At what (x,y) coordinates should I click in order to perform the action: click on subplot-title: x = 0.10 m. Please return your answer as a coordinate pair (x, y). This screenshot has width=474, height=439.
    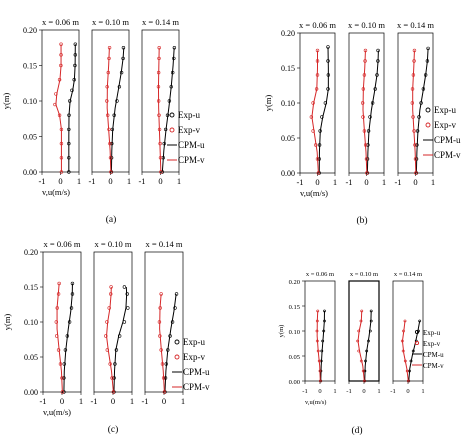
    Looking at the image, I should click on (366, 25).